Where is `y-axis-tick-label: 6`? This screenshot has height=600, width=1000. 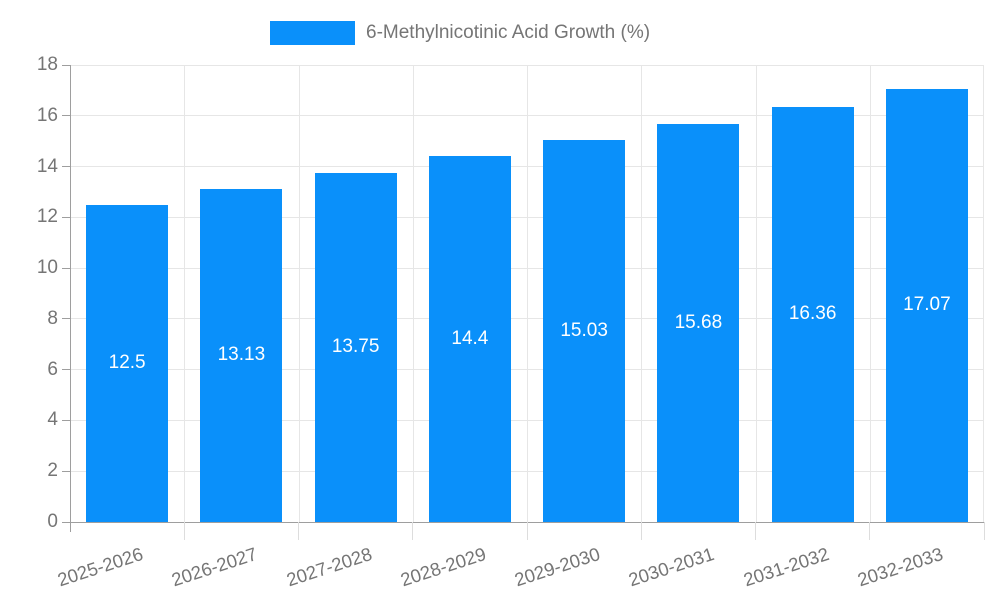
y-axis-tick-label: 6 is located at coordinates (52, 369).